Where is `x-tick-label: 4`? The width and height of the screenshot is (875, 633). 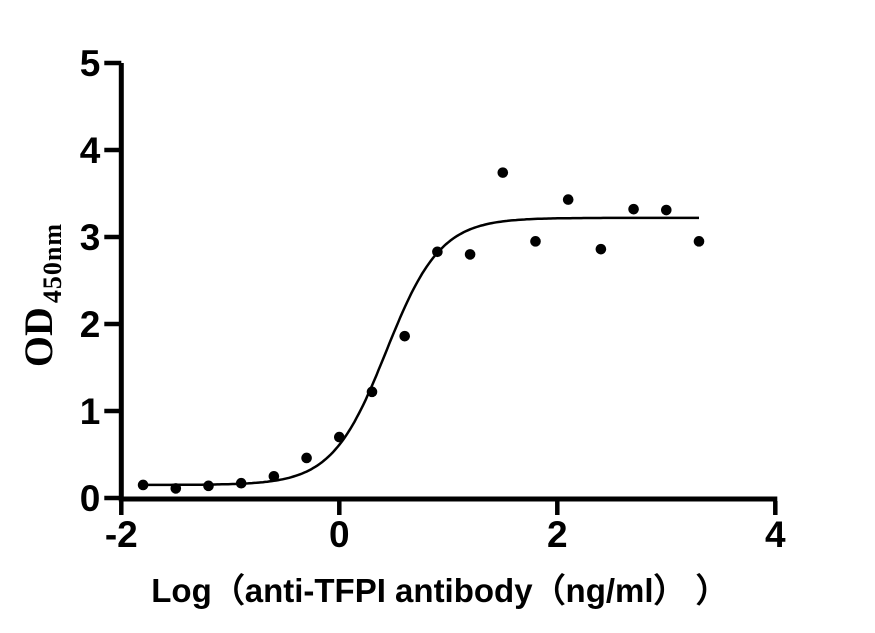 x-tick-label: 4 is located at coordinates (775, 534).